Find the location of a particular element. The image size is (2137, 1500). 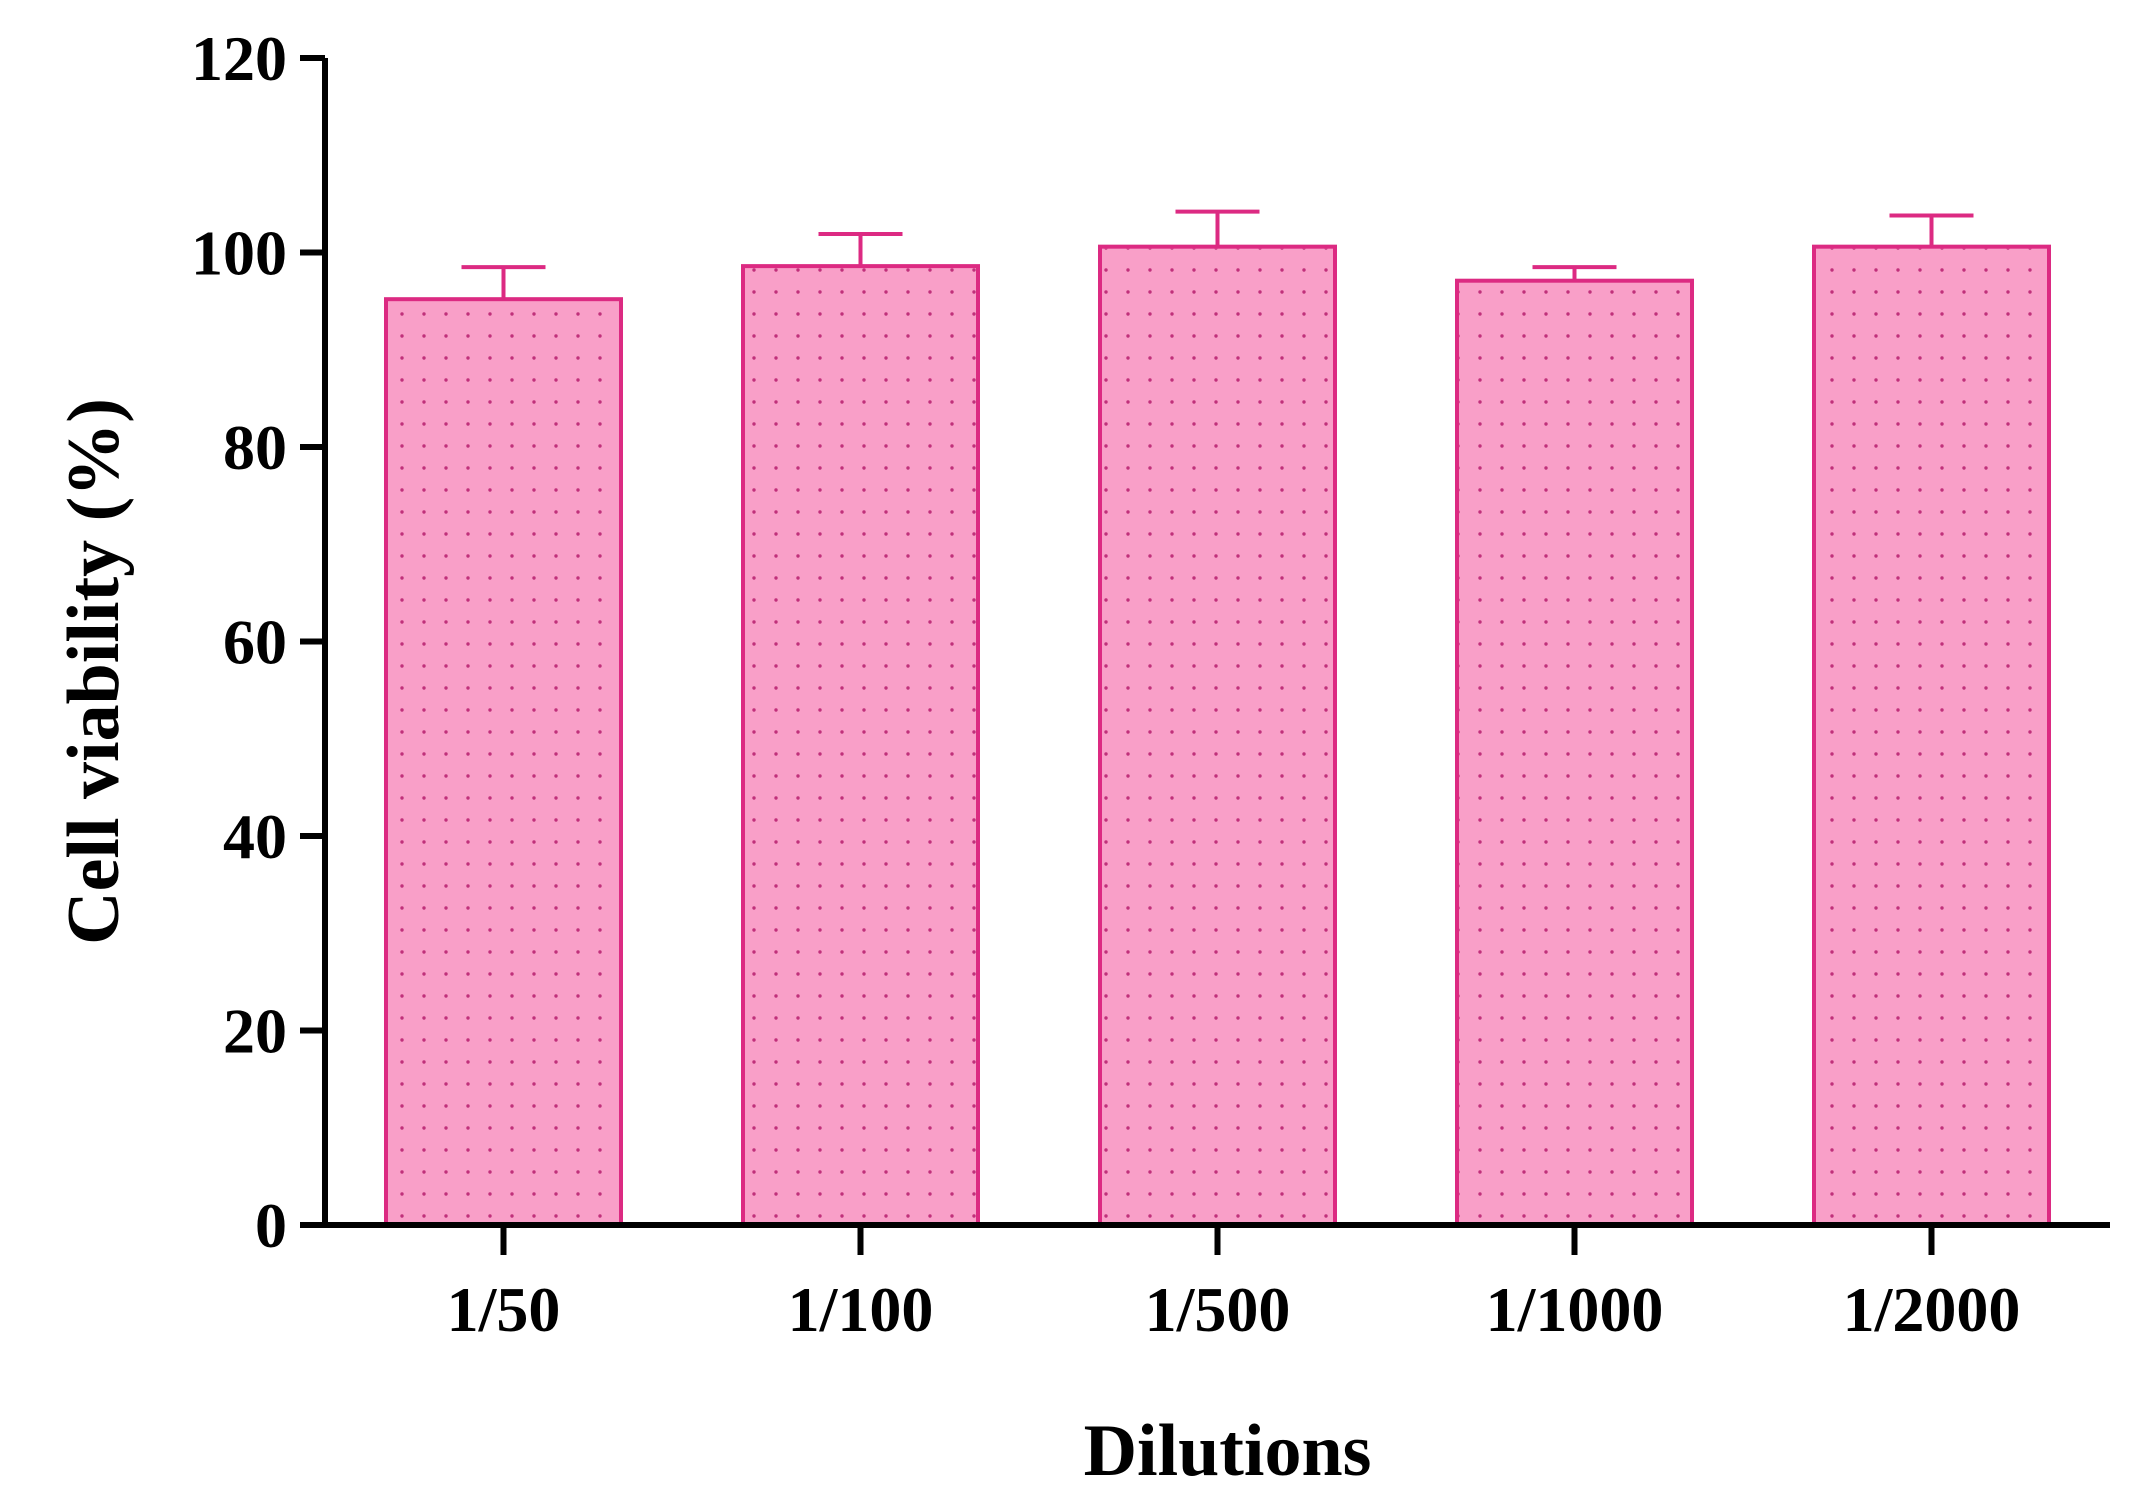

x-tick-label: 1/1000 is located at coordinates (1575, 1309).